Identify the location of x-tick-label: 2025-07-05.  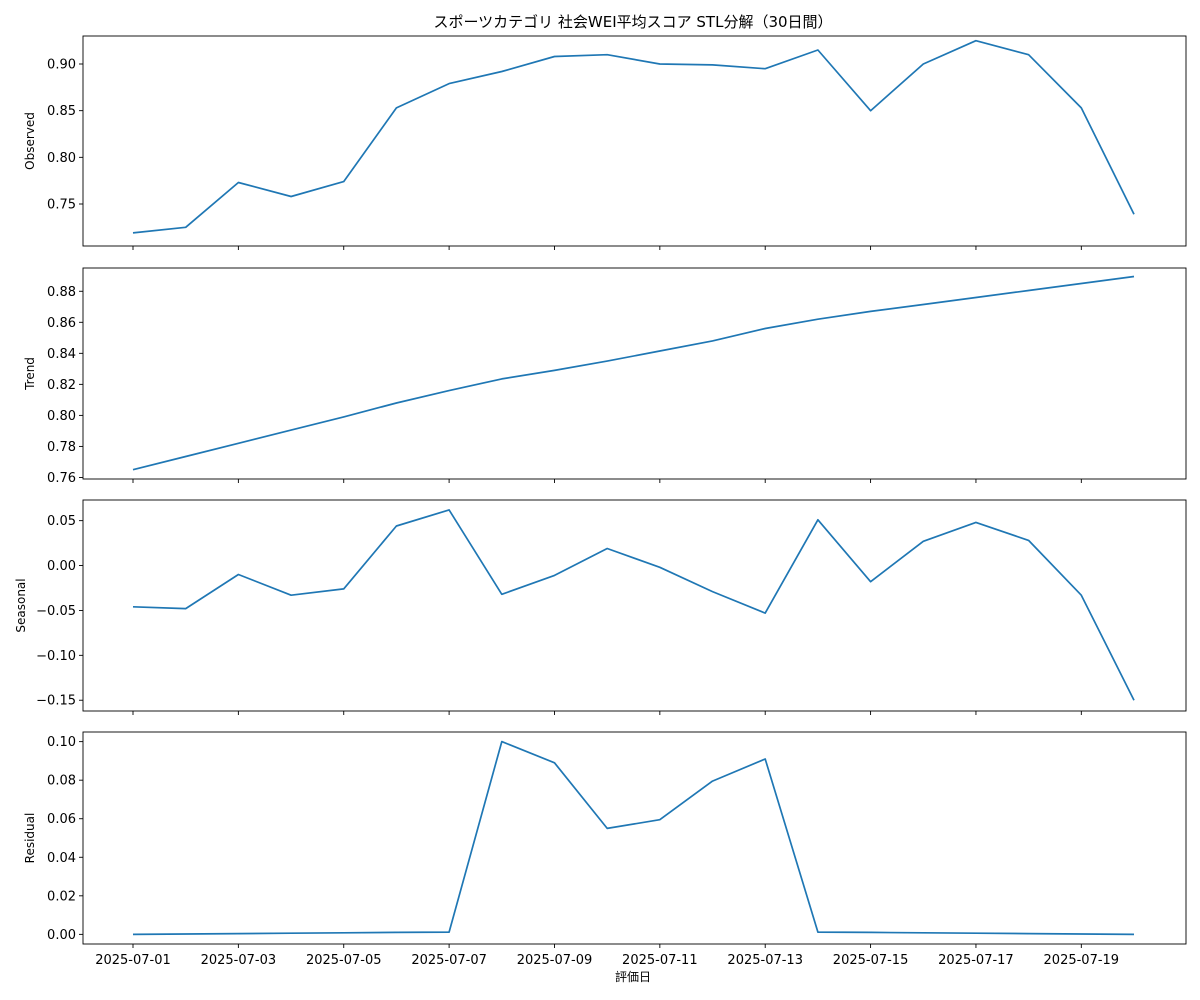
(344, 960).